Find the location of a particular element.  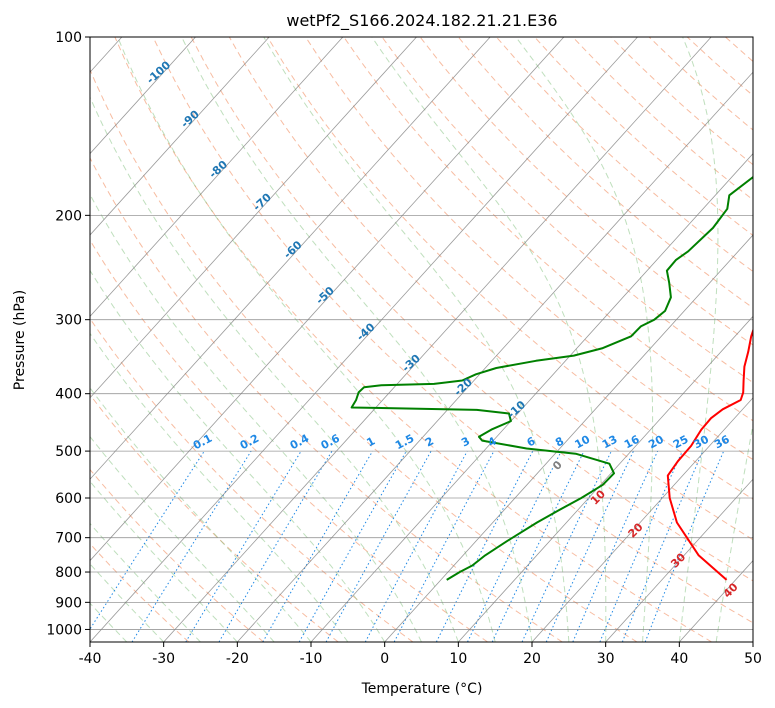

y-tick-label: 300 is located at coordinates (68, 321).